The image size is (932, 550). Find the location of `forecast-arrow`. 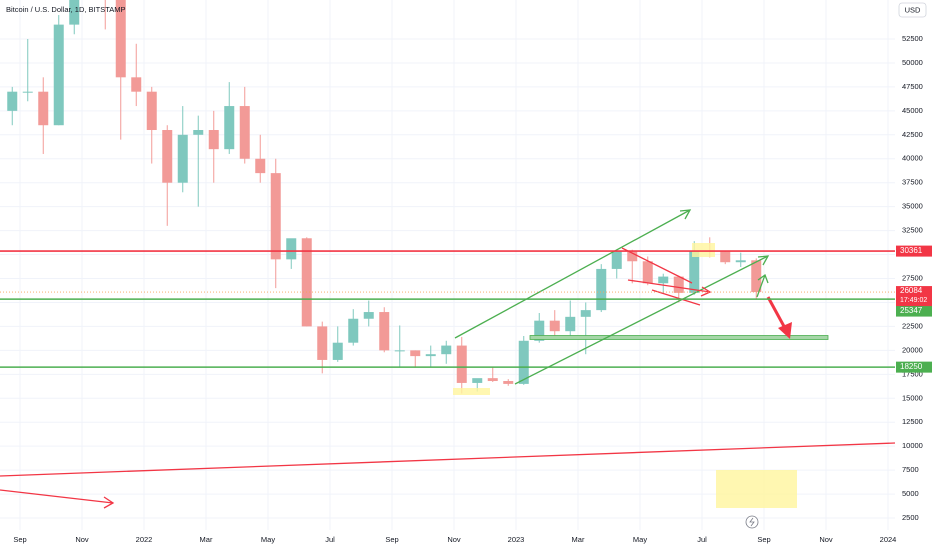

forecast-arrow is located at coordinates (777, 313).